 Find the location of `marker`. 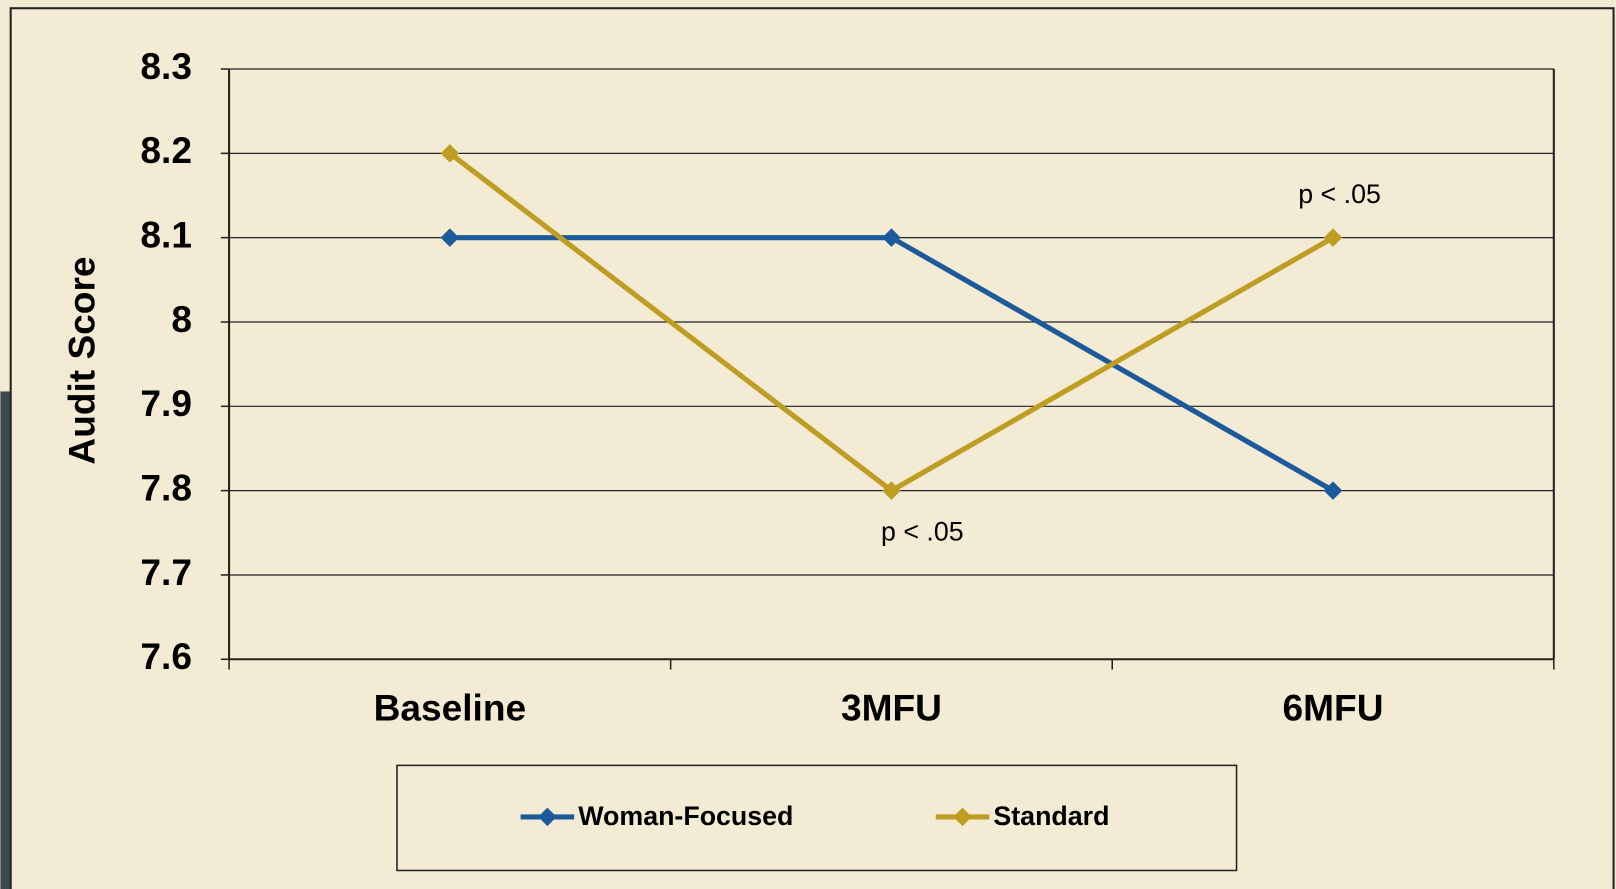

marker is located at coordinates (891, 237).